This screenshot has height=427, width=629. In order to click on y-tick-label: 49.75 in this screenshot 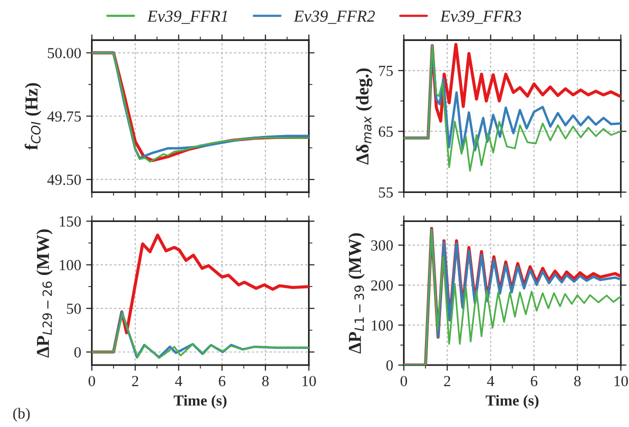, I will do `click(64, 116)`.